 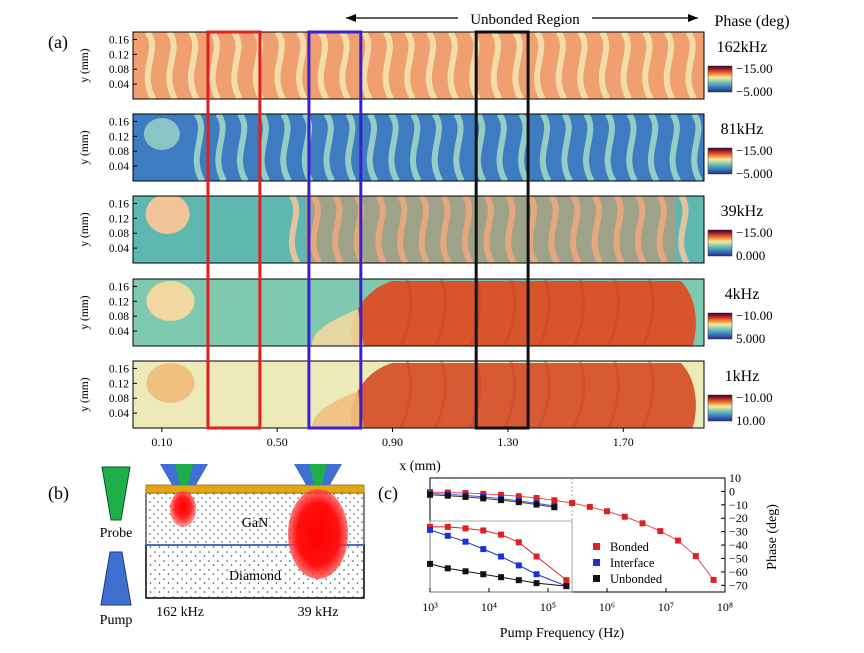 I want to click on gan-label: GaN, so click(x=255, y=523).